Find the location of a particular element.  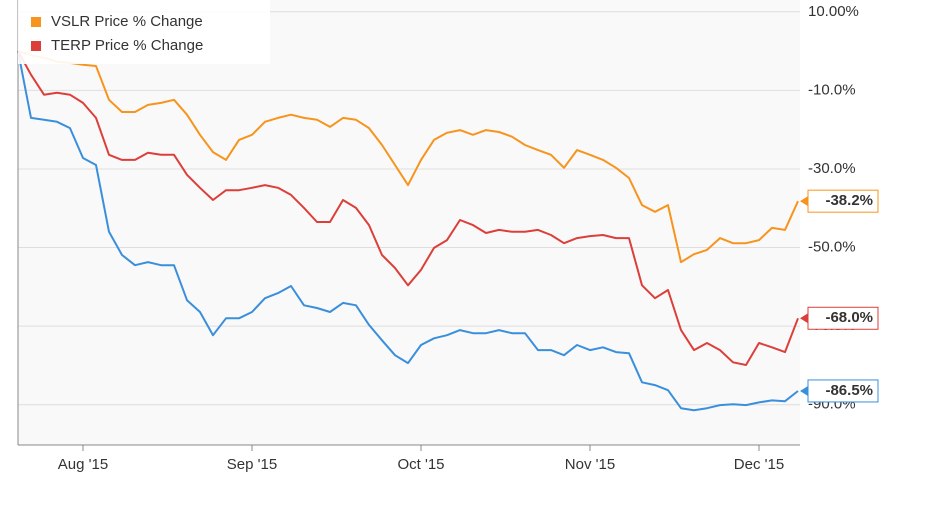

legend: VSLR Price % Change TERP Price % Change is located at coordinates (144, 32).